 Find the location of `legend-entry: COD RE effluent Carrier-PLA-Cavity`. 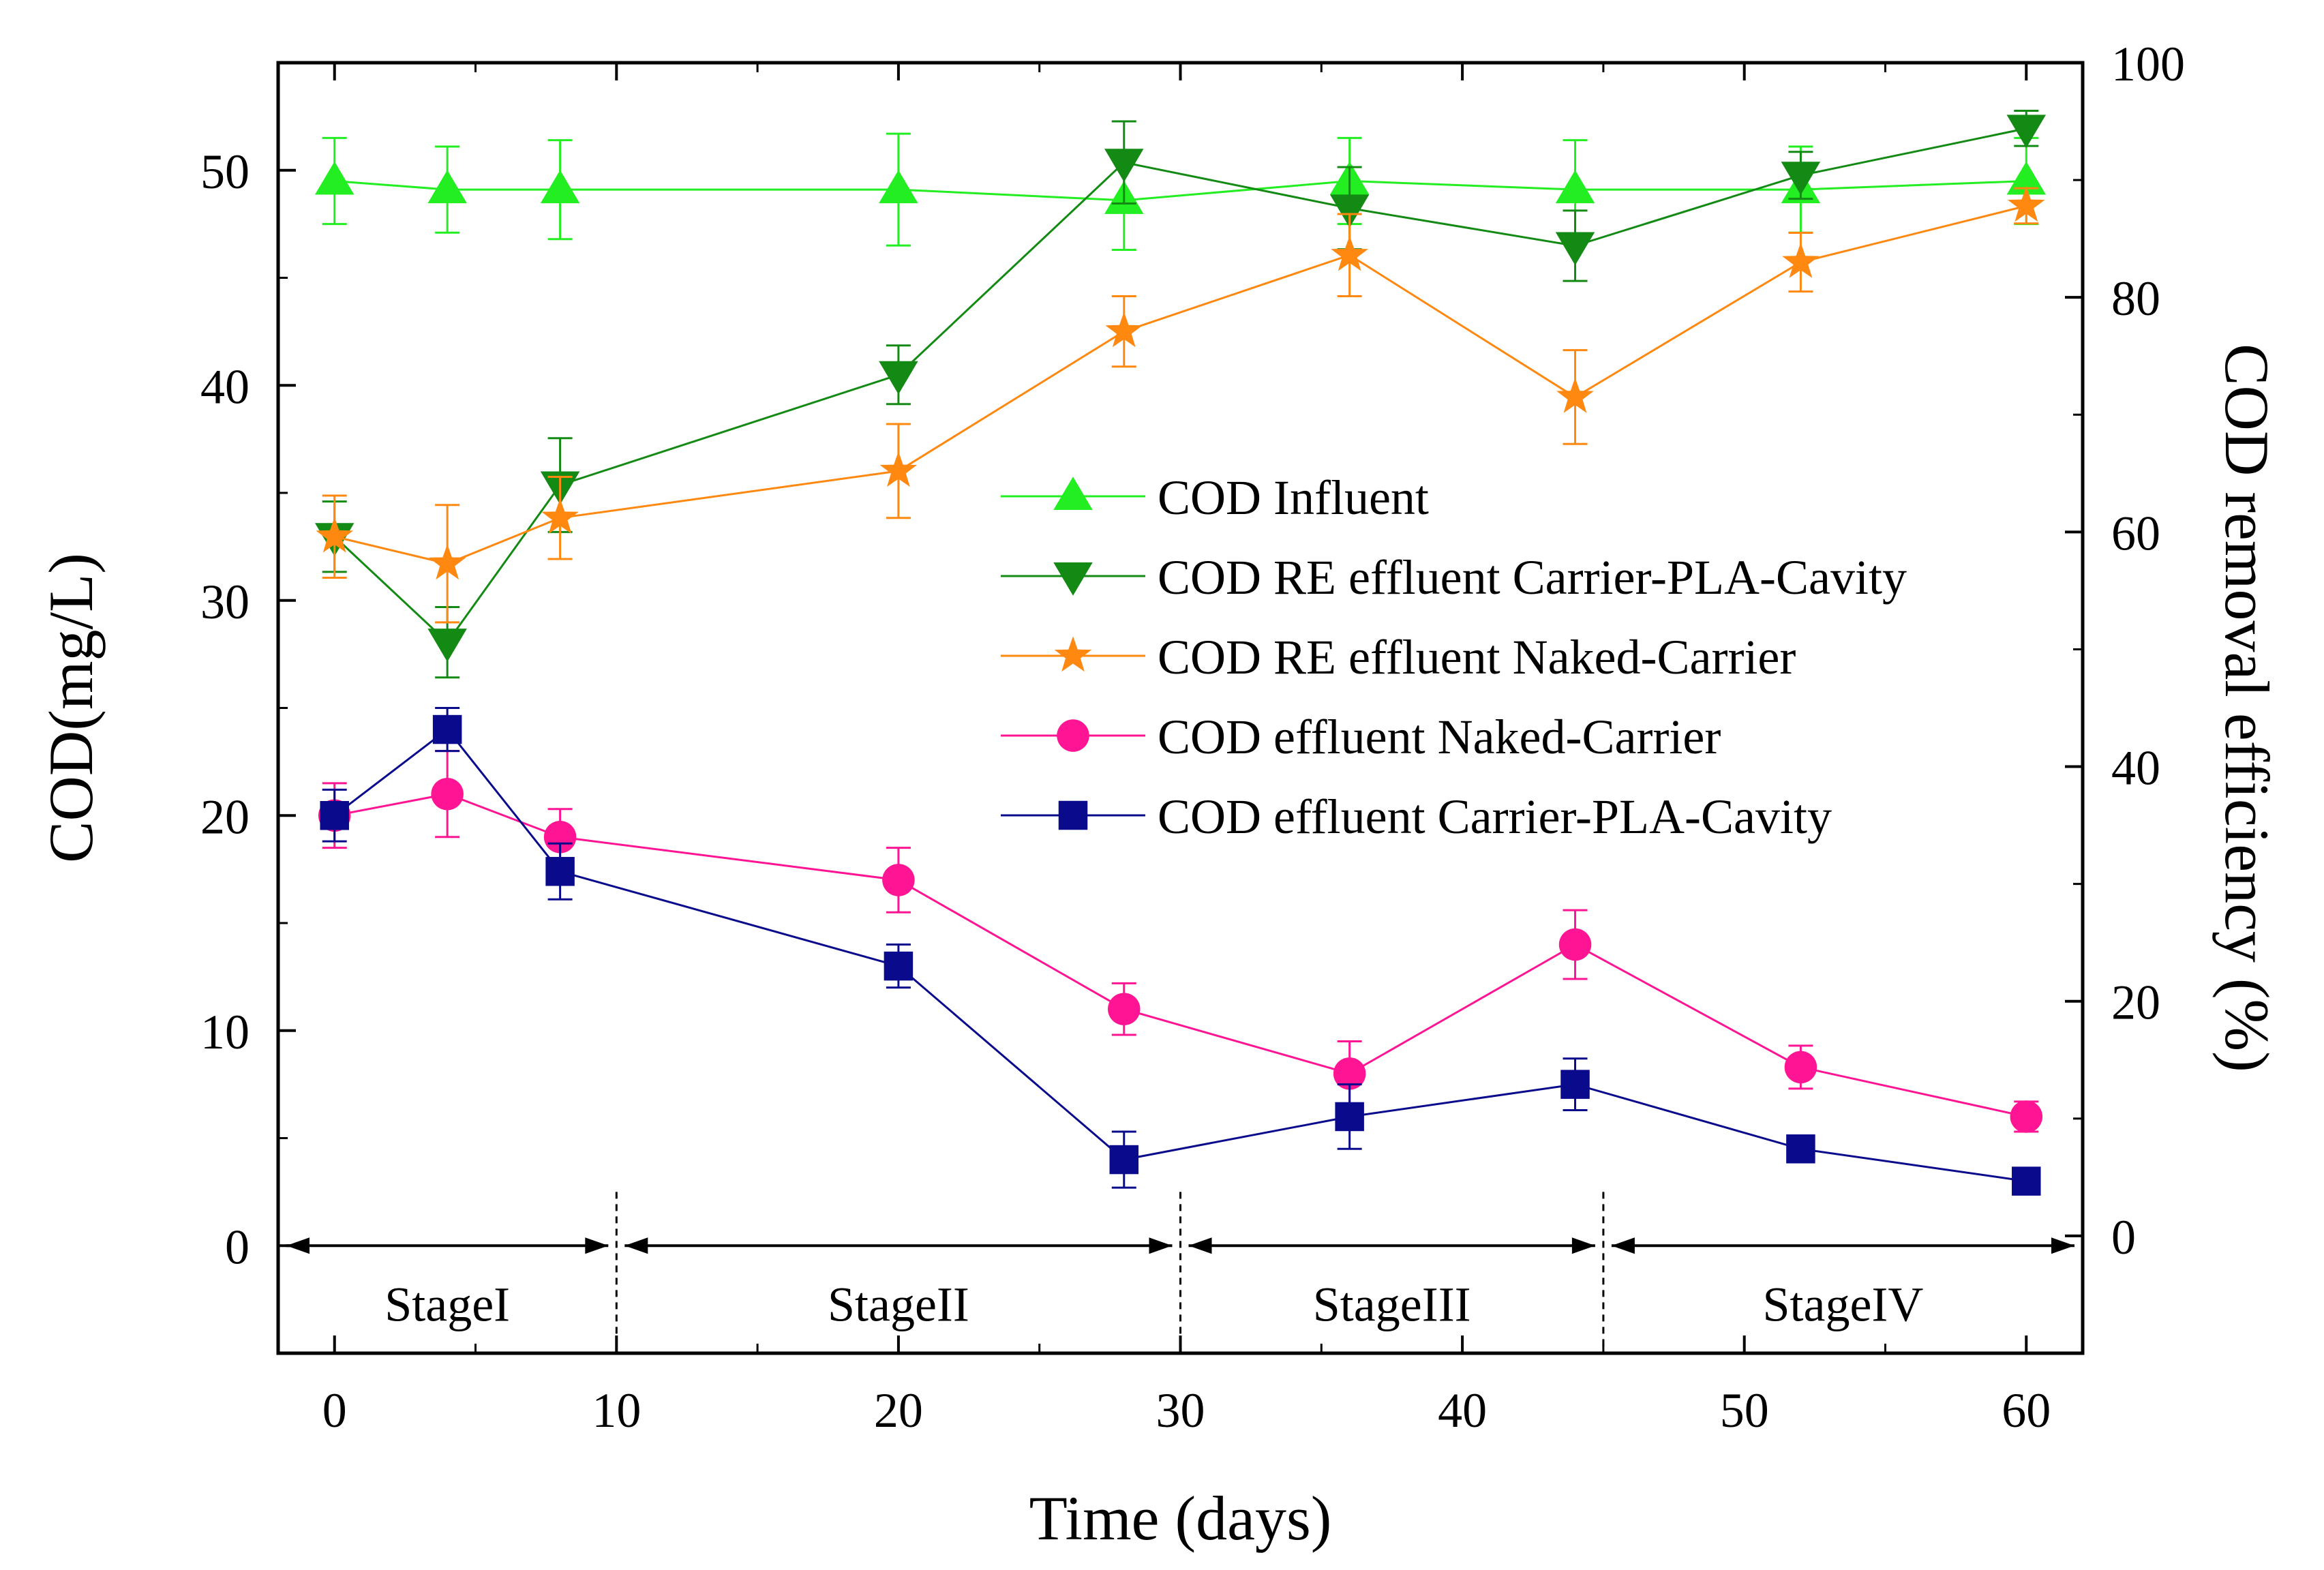

legend-entry: COD RE effluent Carrier-PLA-Cavity is located at coordinates (1454, 577).